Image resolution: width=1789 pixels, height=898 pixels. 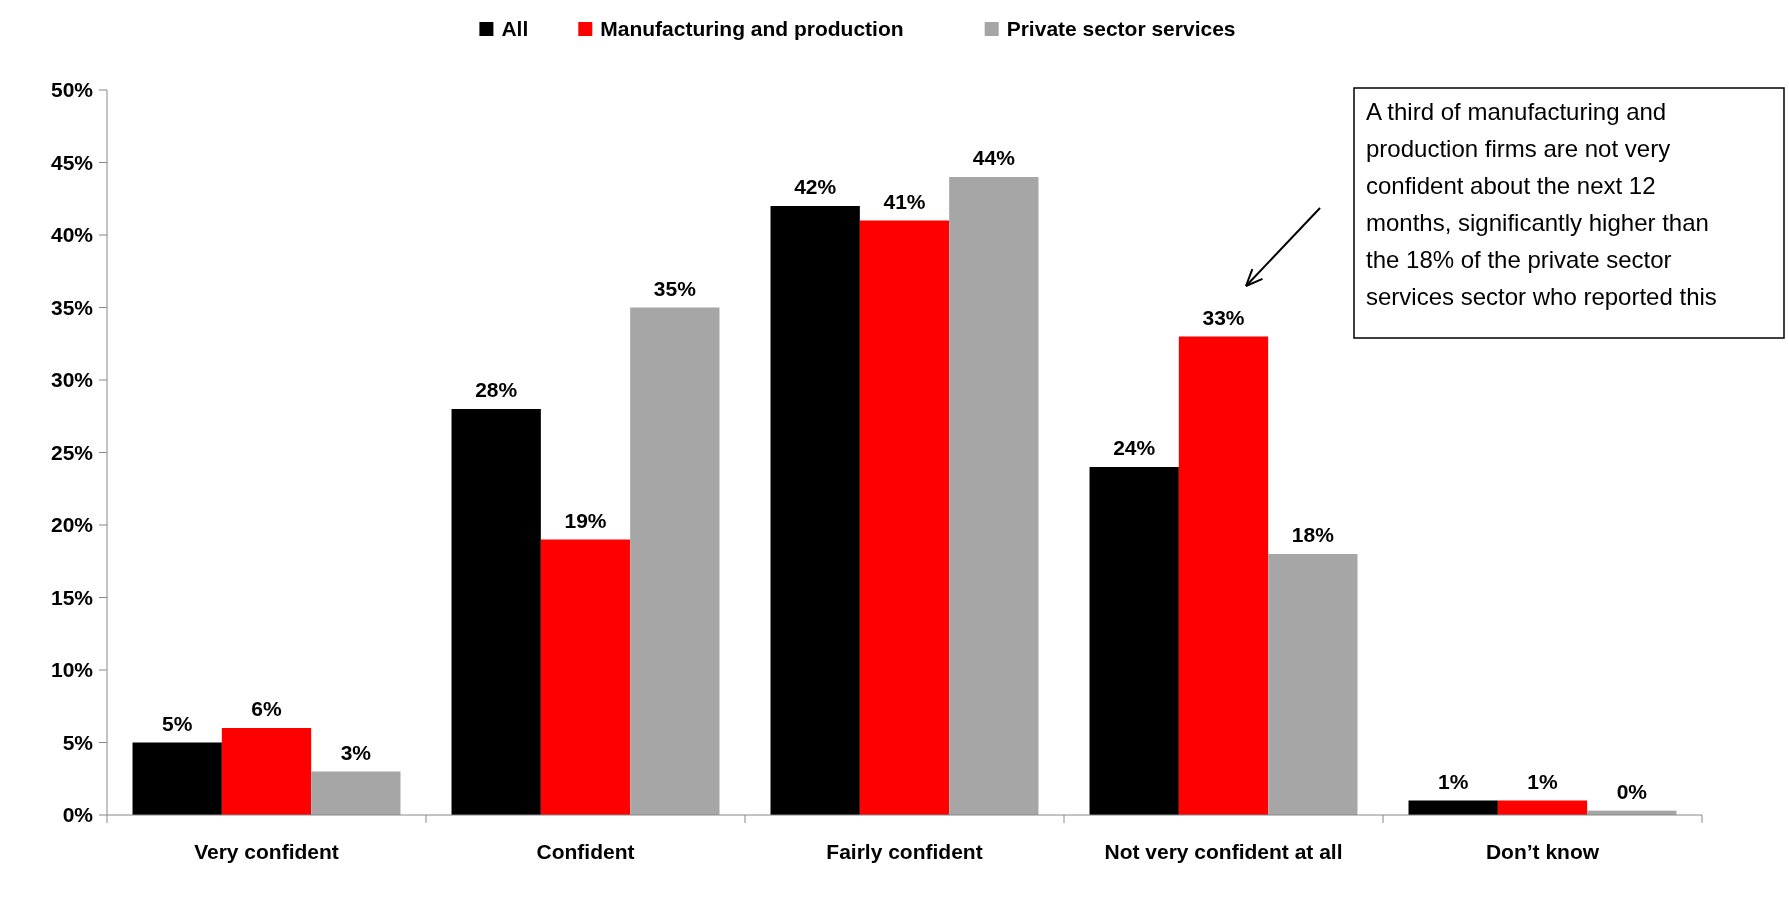 What do you see at coordinates (1223, 317) in the screenshot?
I see `data-label: 33%` at bounding box center [1223, 317].